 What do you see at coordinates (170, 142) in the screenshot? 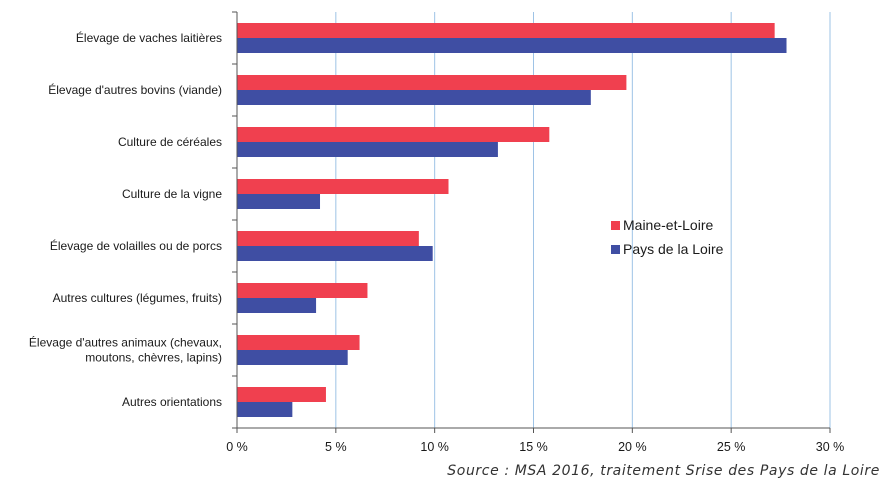
I see `category-label: Culture de céréales` at bounding box center [170, 142].